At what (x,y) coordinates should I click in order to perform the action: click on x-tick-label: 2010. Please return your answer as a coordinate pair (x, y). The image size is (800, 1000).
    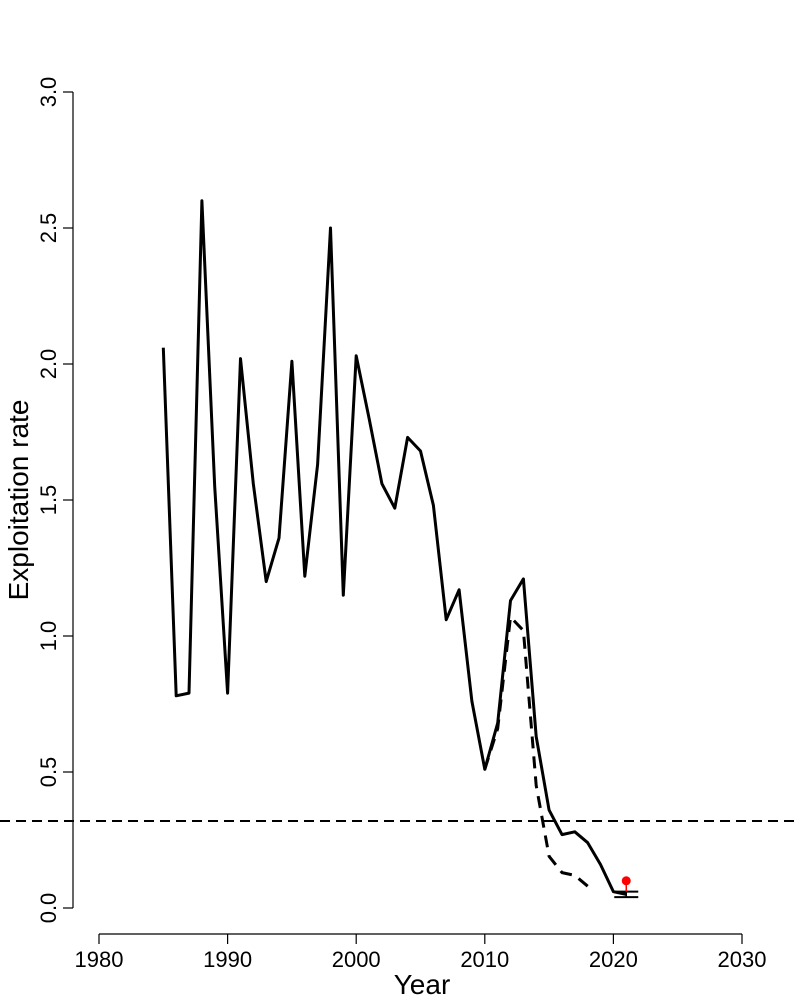
    Looking at the image, I should click on (484, 959).